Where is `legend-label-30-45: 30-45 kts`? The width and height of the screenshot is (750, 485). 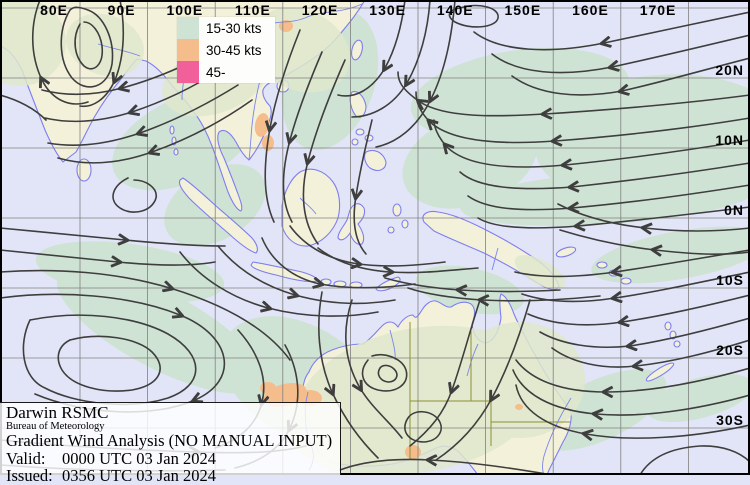 legend-label-30-45: 30-45 kts is located at coordinates (234, 50).